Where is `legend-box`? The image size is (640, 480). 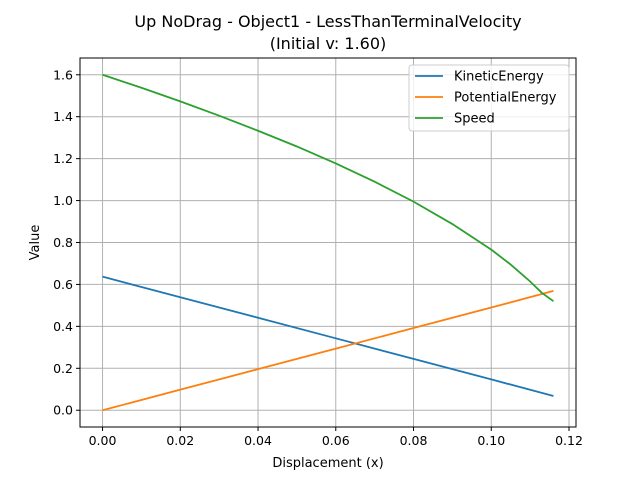 legend-box is located at coordinates (489, 98).